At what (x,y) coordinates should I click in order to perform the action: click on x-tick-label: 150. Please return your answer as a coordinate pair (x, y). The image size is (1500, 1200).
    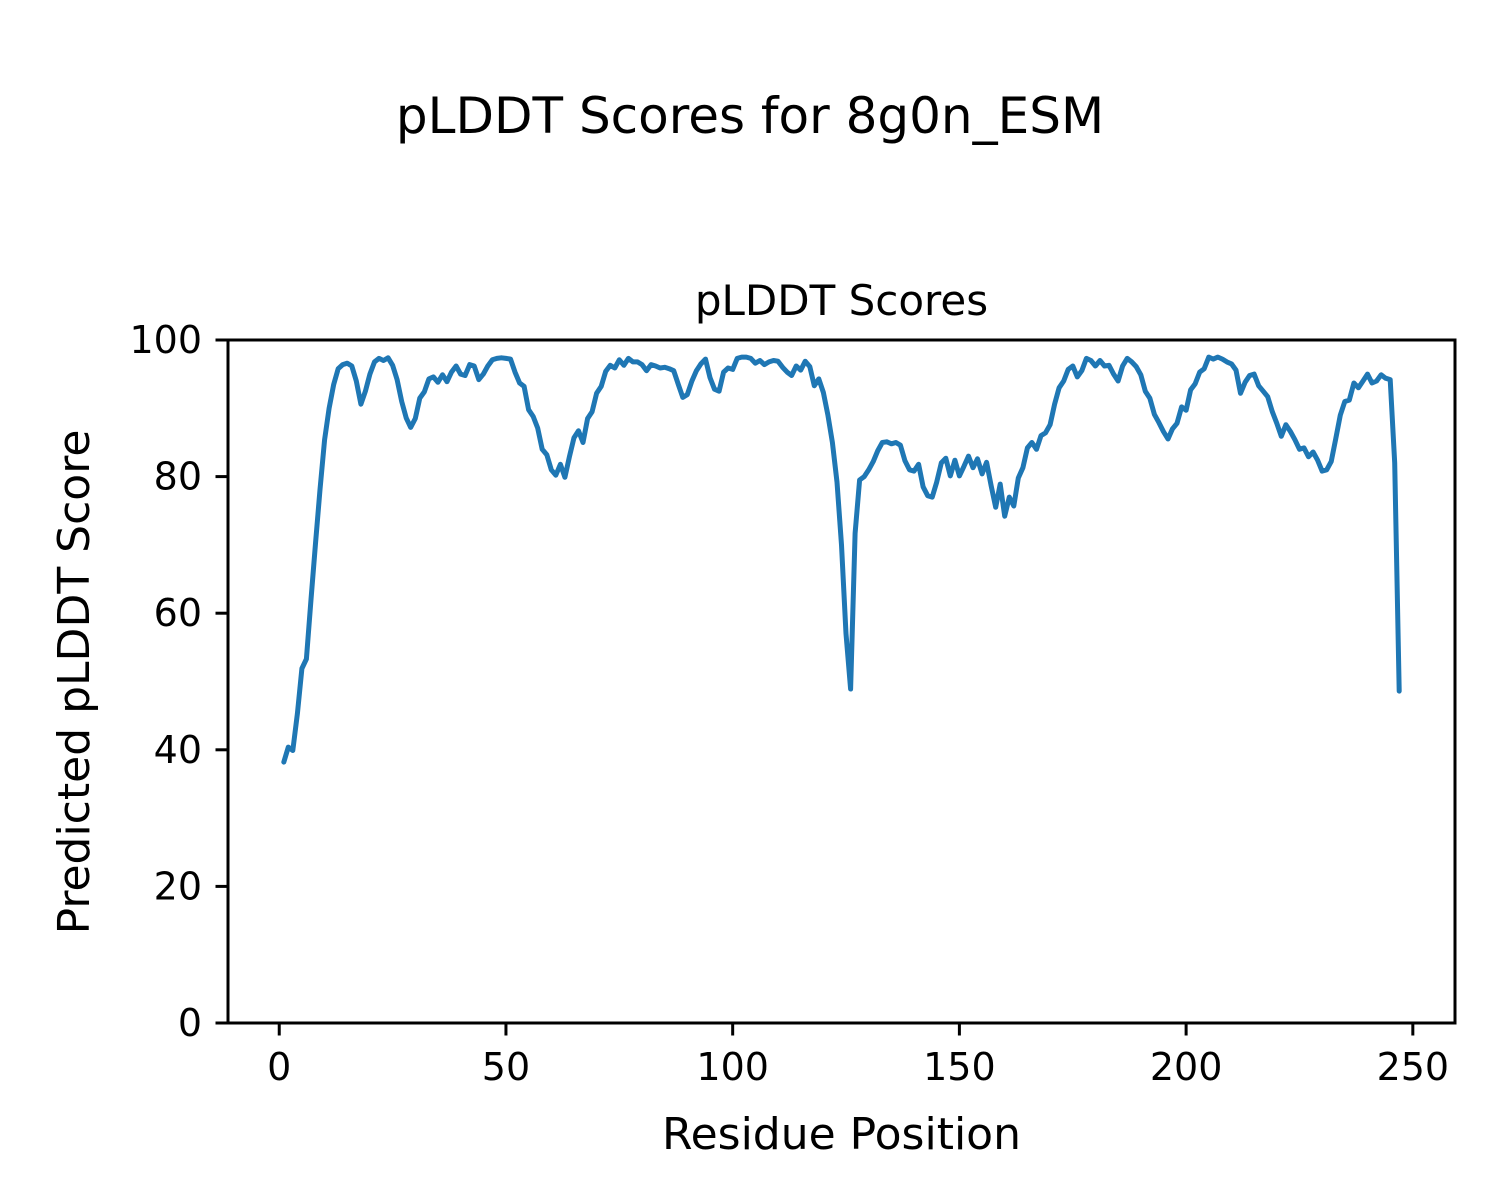
    Looking at the image, I should click on (959, 1067).